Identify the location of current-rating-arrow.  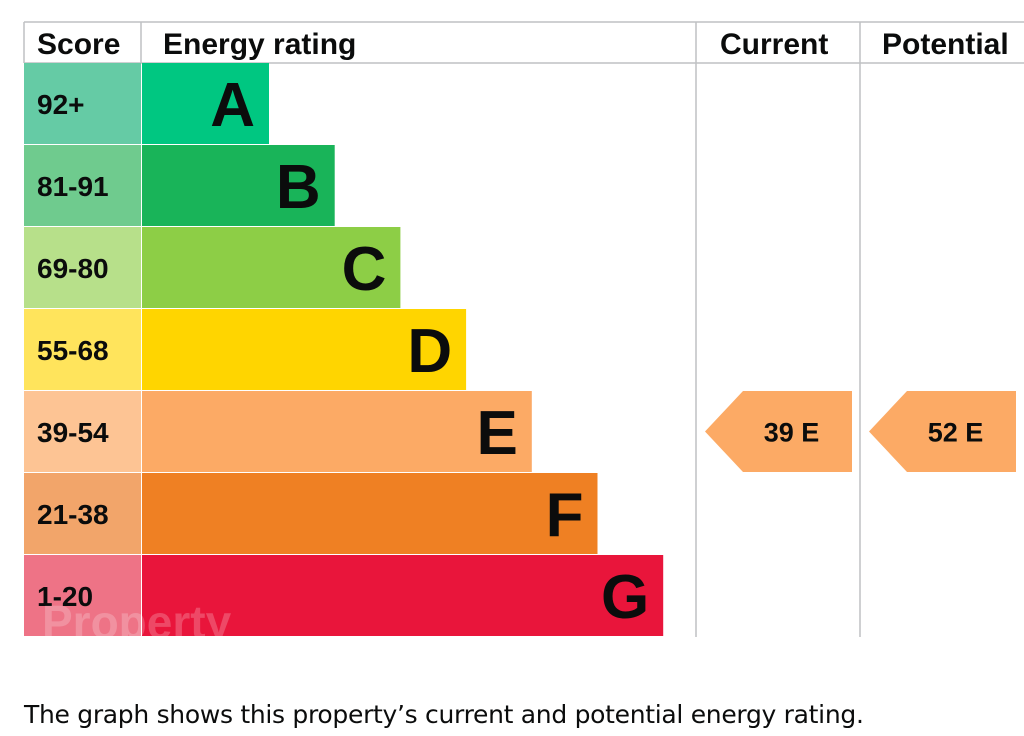
(778, 431).